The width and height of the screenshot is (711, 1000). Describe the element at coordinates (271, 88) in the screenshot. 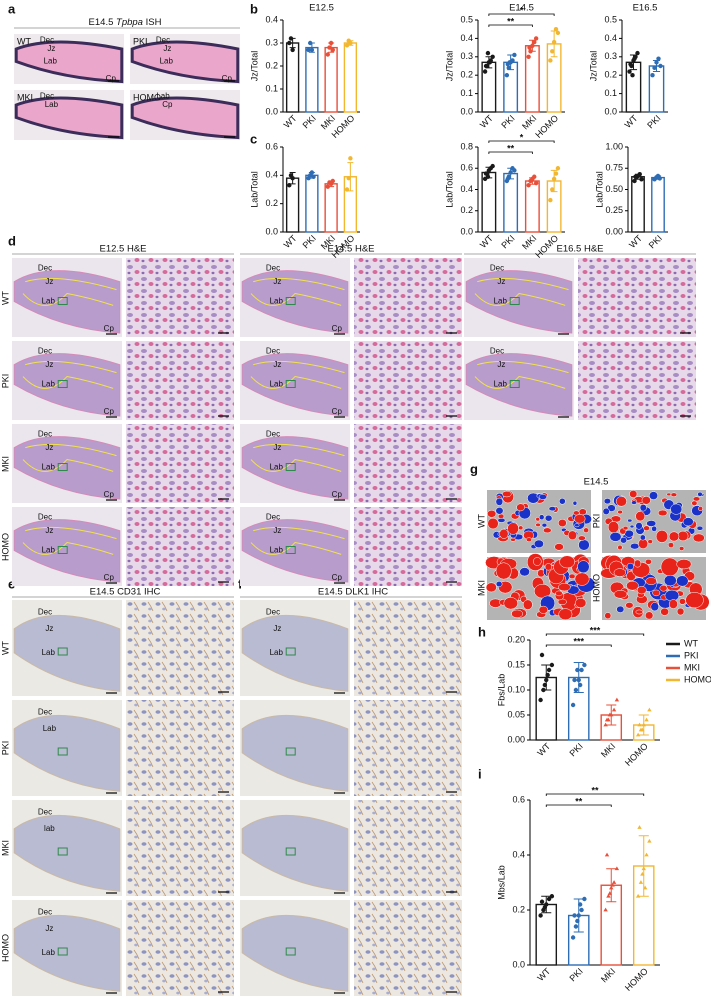

I see `y-tick-label: 0.1` at that location.